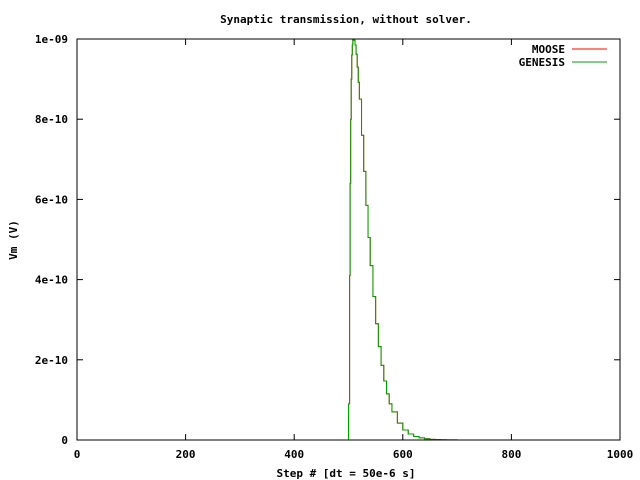 The height and width of the screenshot is (480, 640). I want to click on y-tick-label: 0, so click(64, 440).